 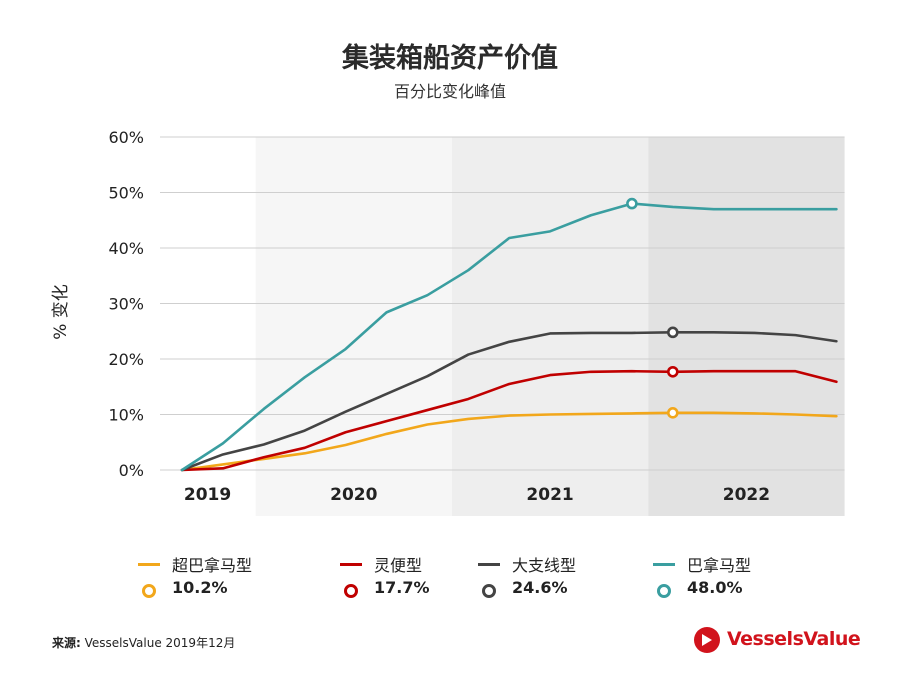 What do you see at coordinates (353, 326) in the screenshot?
I see `year-band-2020` at bounding box center [353, 326].